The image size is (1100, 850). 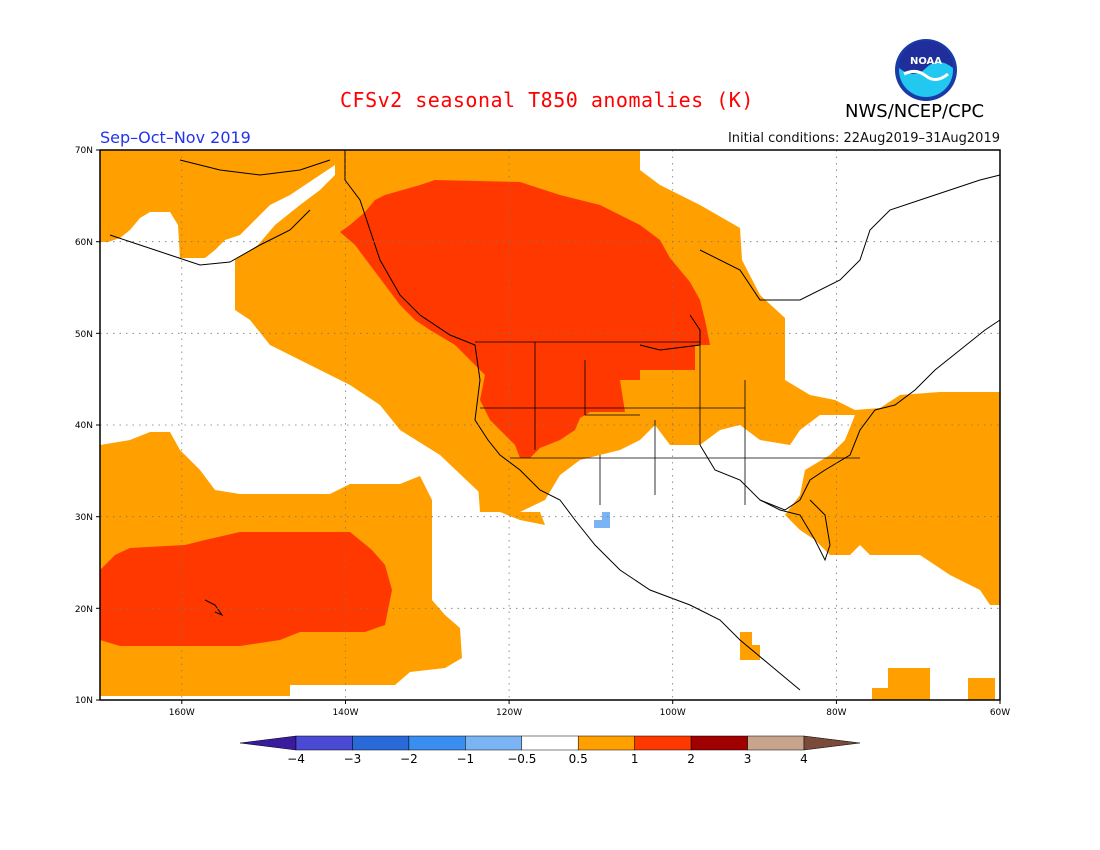 I want to click on lat-label: 40N, so click(x=84, y=426).